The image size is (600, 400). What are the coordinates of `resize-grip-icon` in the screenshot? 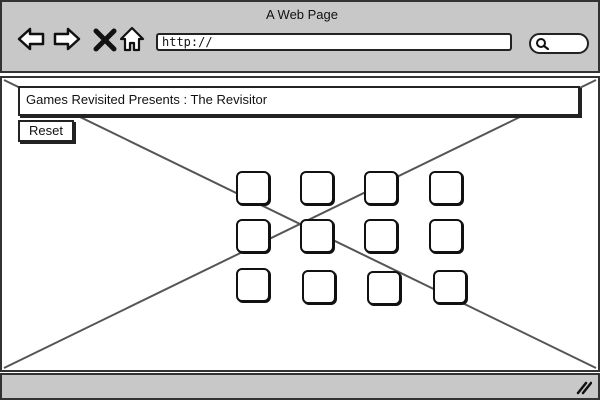 It's located at (584, 387).